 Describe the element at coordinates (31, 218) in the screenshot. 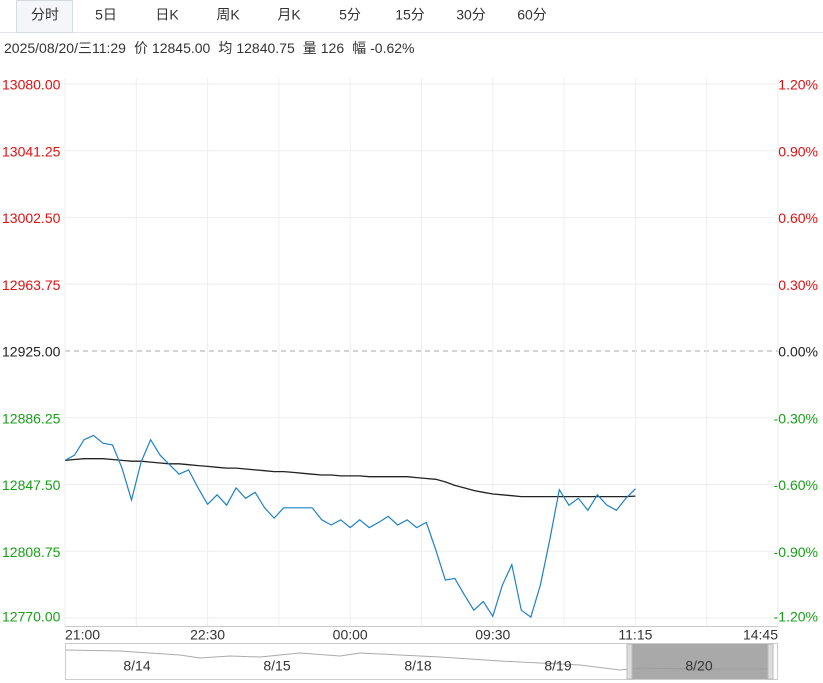

I see `y-tick-label: 13002.50` at that location.